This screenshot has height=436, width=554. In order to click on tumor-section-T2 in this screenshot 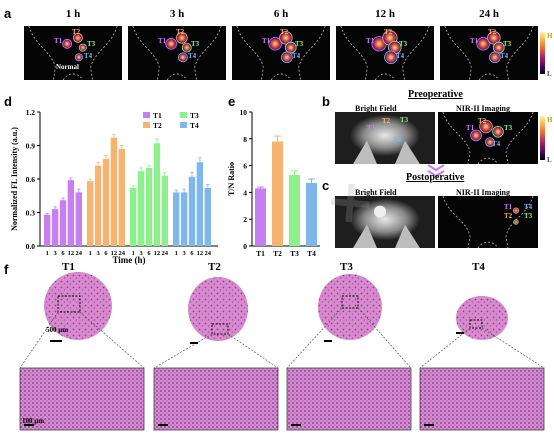, I will do `click(218, 309)`.